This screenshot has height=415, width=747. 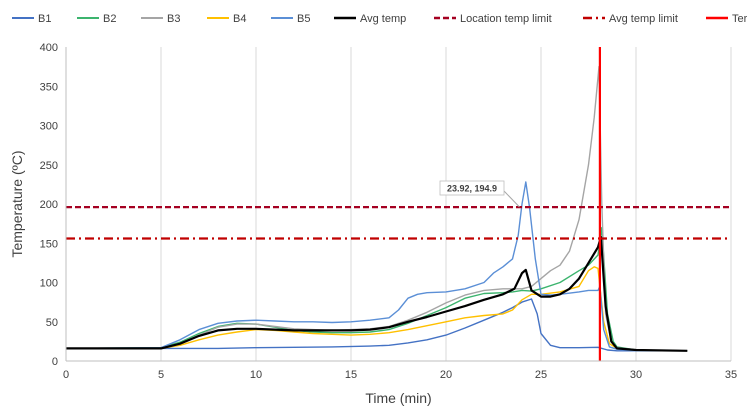 What do you see at coordinates (49, 166) in the screenshot?
I see `y-tick-label: 250` at bounding box center [49, 166].